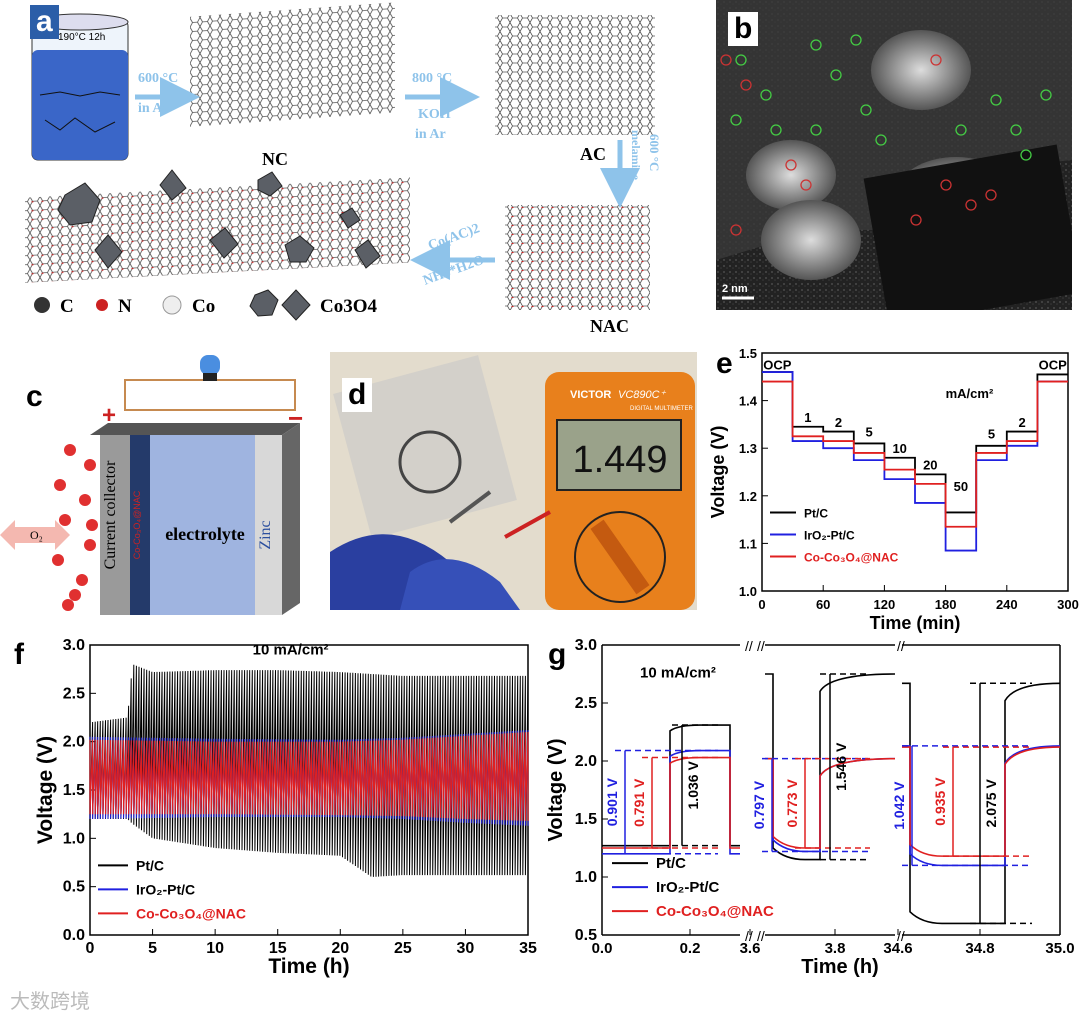 This screenshot has height=1016, width=1080. Describe the element at coordinates (593, 154) in the screenshot. I see `ac-label: AC` at that location.